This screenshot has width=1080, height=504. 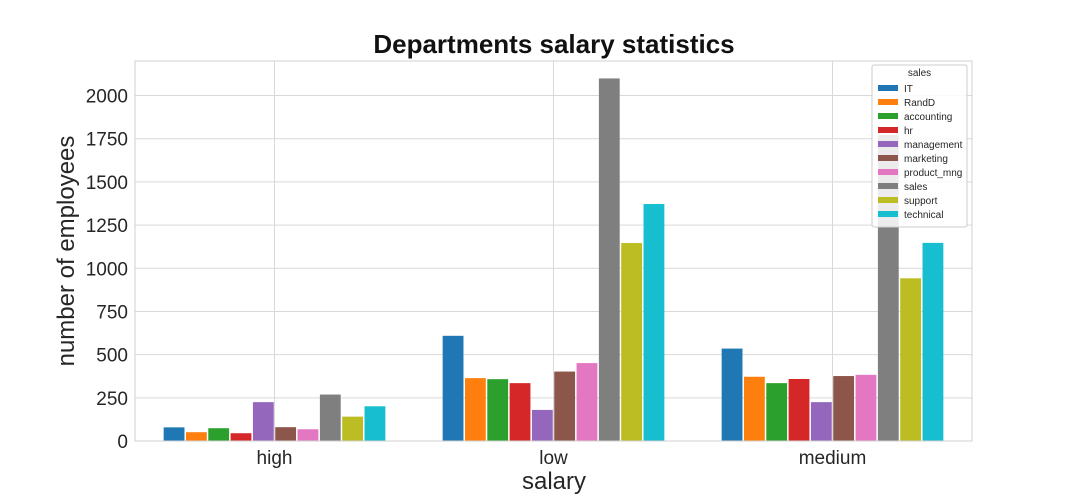 I want to click on x-tick-label: low, so click(x=553, y=458).